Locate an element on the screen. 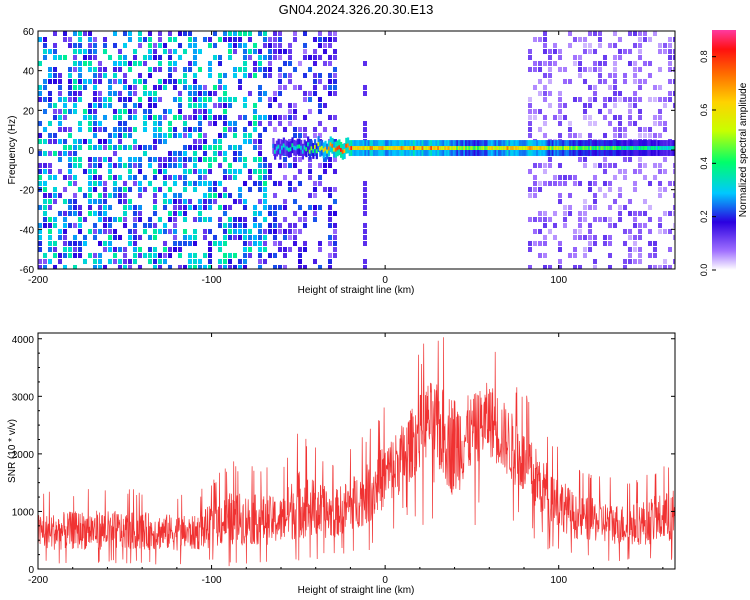 This screenshot has height=600, width=750. y-tick-label: 3000 is located at coordinates (23, 397).